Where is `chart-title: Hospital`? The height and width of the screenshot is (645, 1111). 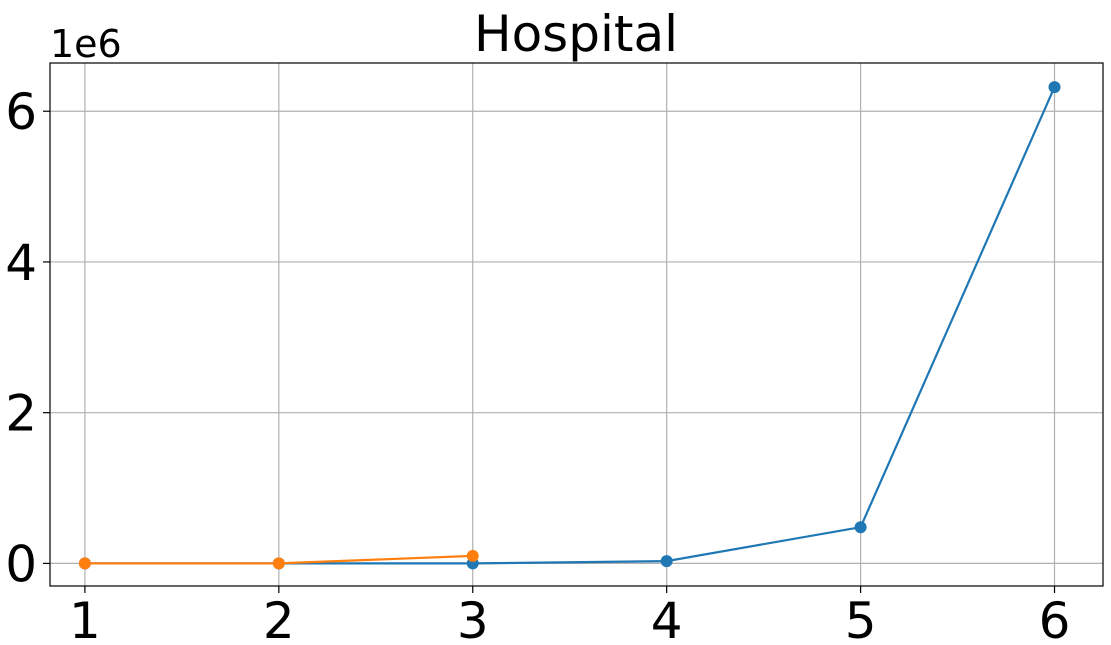 chart-title: Hospital is located at coordinates (576, 34).